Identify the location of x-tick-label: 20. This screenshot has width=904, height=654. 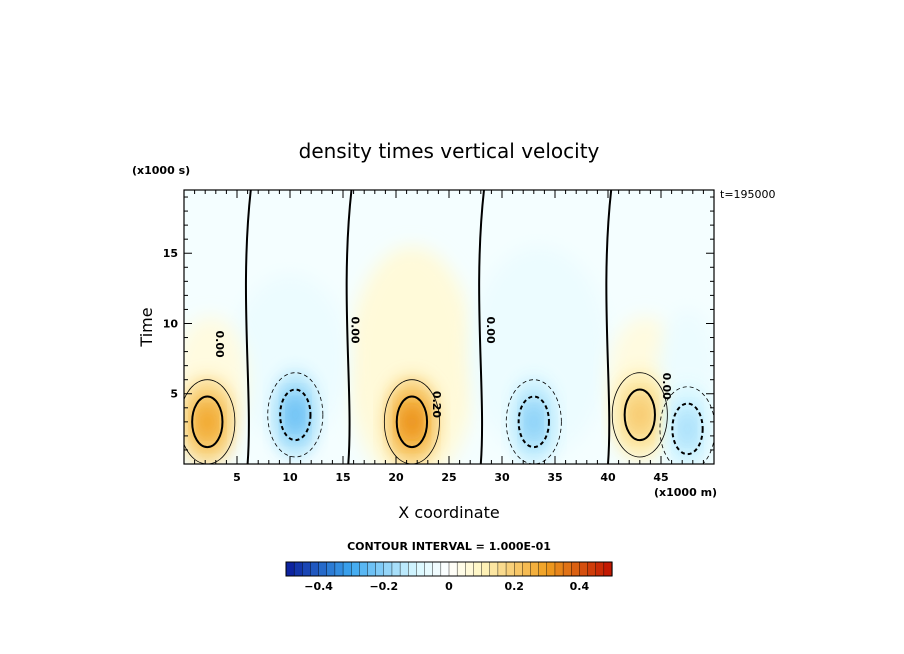
(396, 477).